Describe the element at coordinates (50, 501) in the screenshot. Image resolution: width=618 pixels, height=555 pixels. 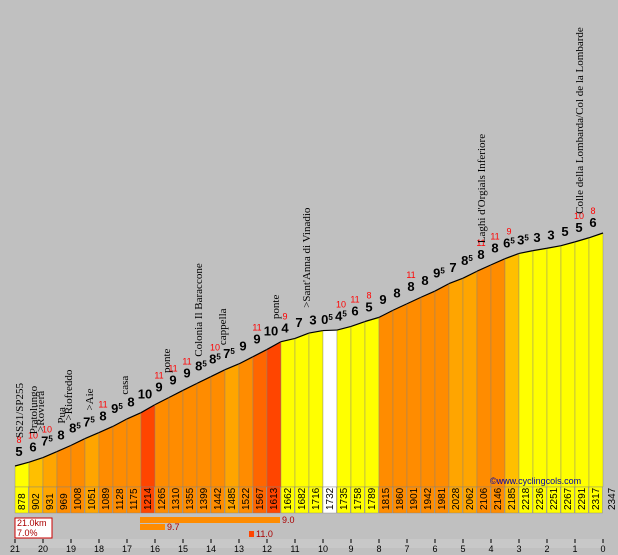
I see `altitude-label: 931` at that location.